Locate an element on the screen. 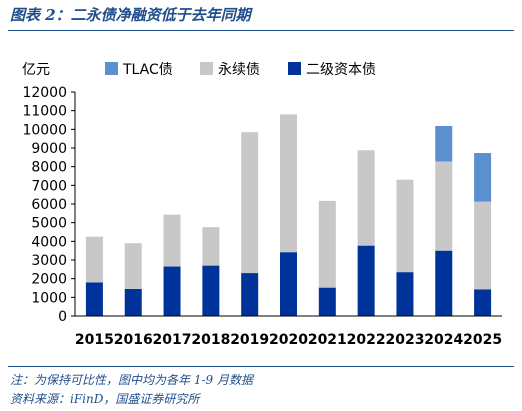 The image size is (522, 411). y-tick-label: 8000 is located at coordinates (49, 168).